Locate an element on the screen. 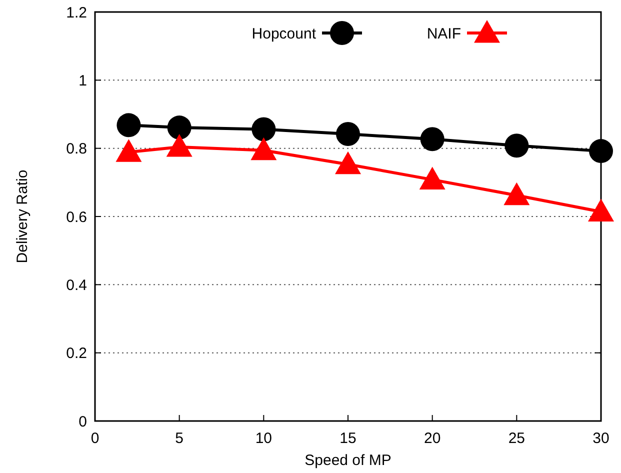 The height and width of the screenshot is (473, 621). y-tick-label: 0.4 is located at coordinates (76, 285).